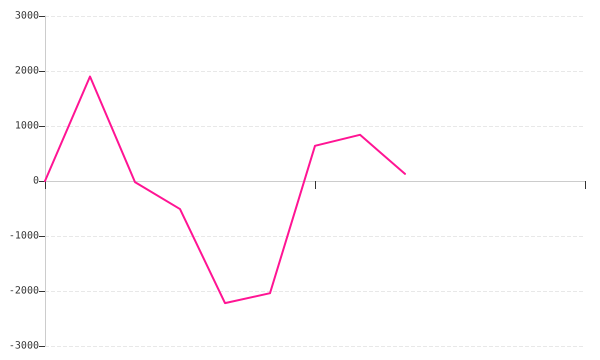  I want to click on y-tick-label: 1000, so click(26, 126).